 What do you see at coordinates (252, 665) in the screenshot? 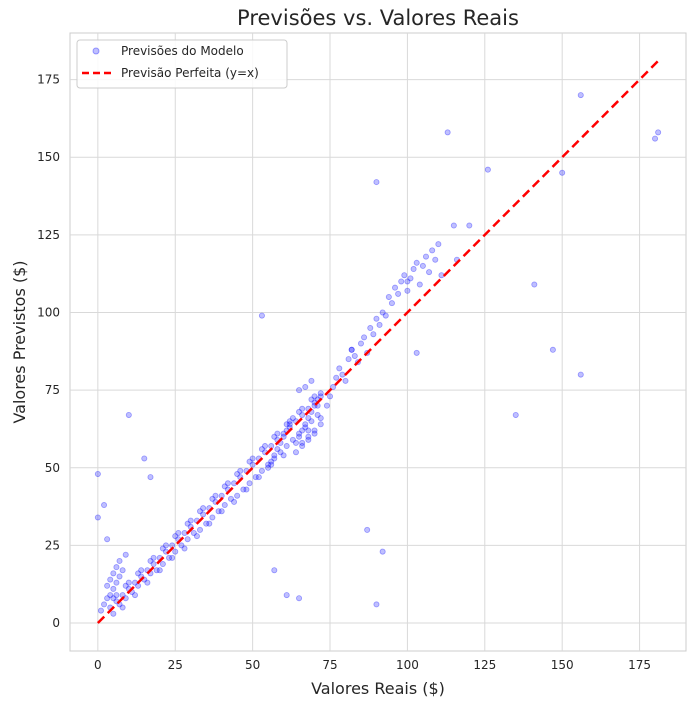
I see `x-tick-label: 50` at bounding box center [252, 665].